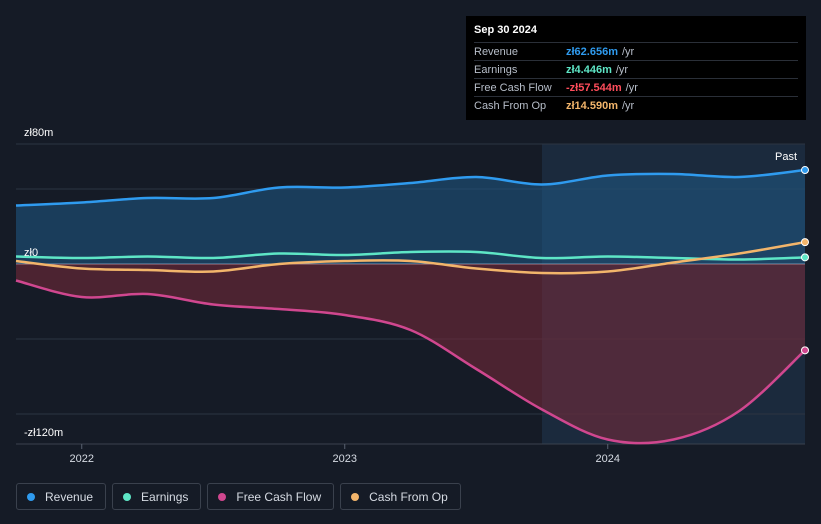 The image size is (821, 524). I want to click on tooltip-row-free-cash-flow: Free Cash Flow -zł57.544m /yr, so click(636, 87).